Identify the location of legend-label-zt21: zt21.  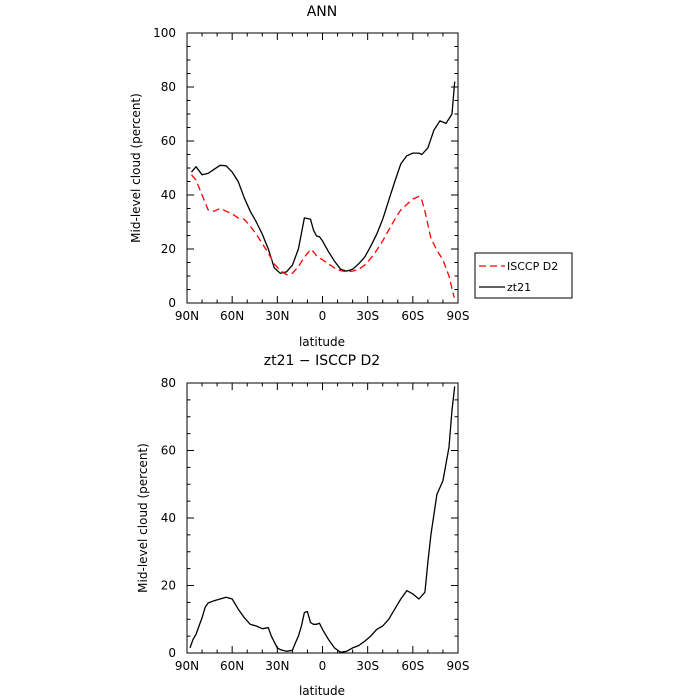
(519, 287).